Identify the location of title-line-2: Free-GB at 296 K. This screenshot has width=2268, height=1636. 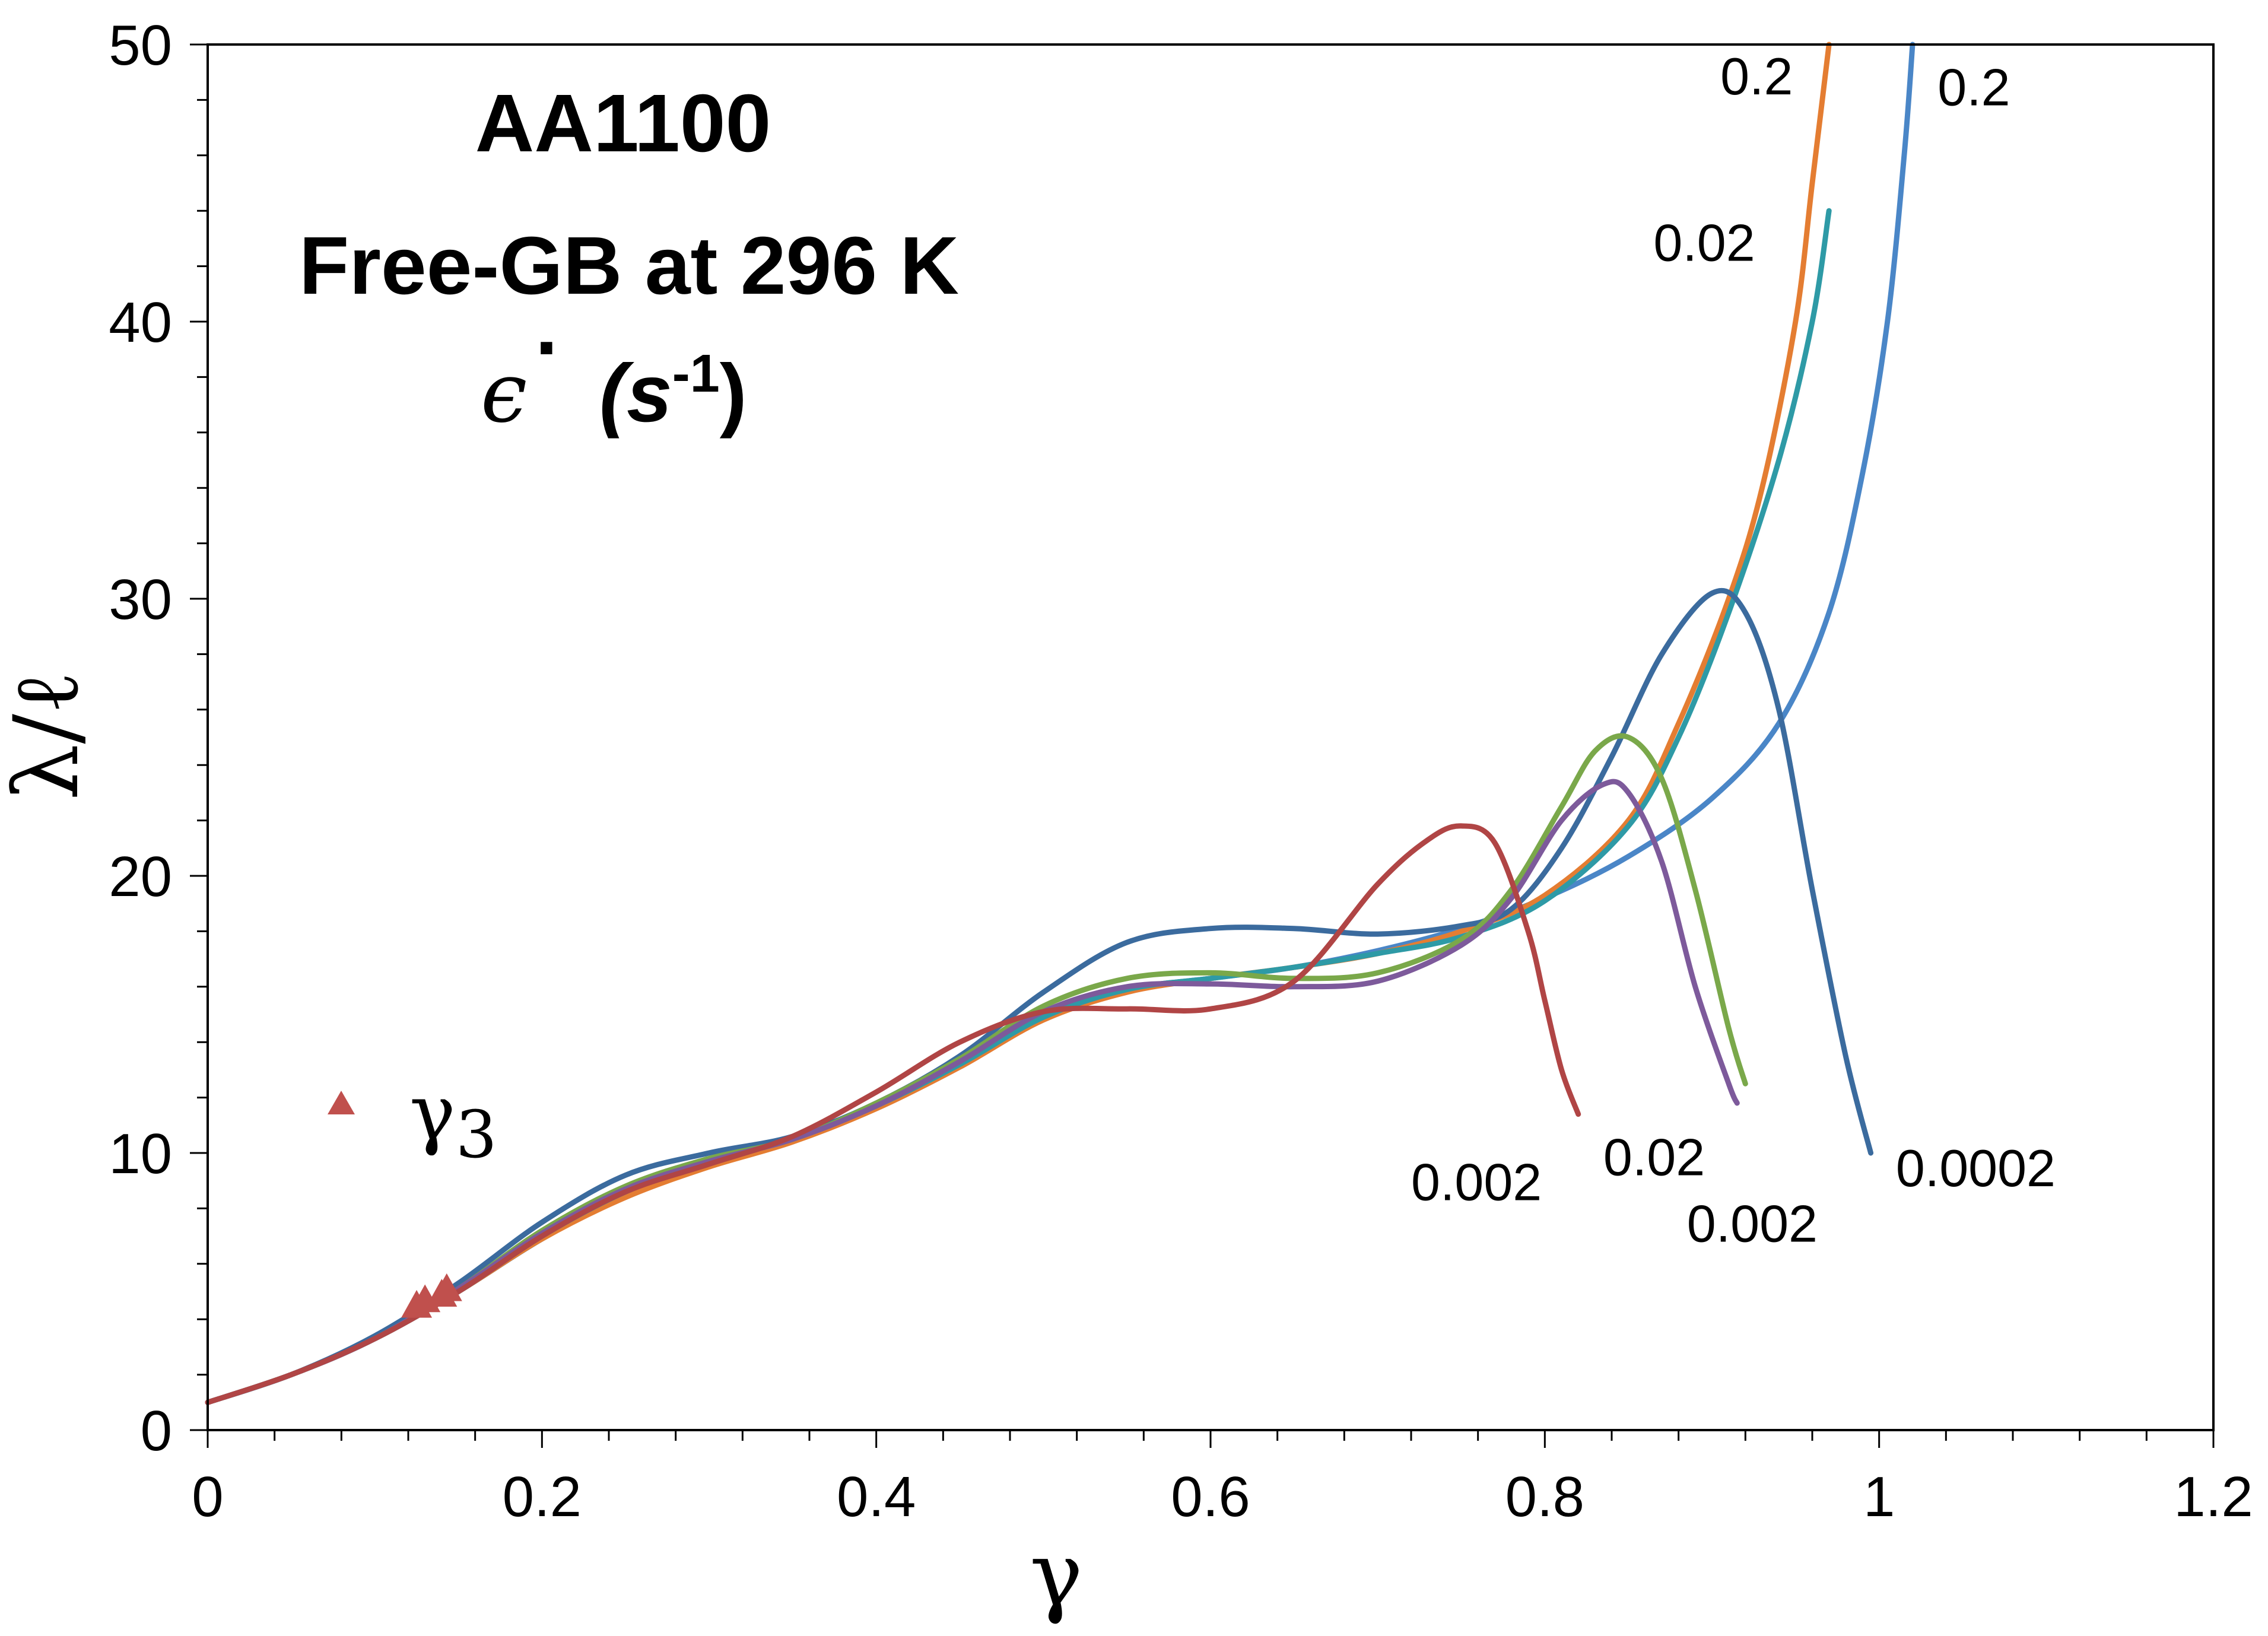
(629, 266).